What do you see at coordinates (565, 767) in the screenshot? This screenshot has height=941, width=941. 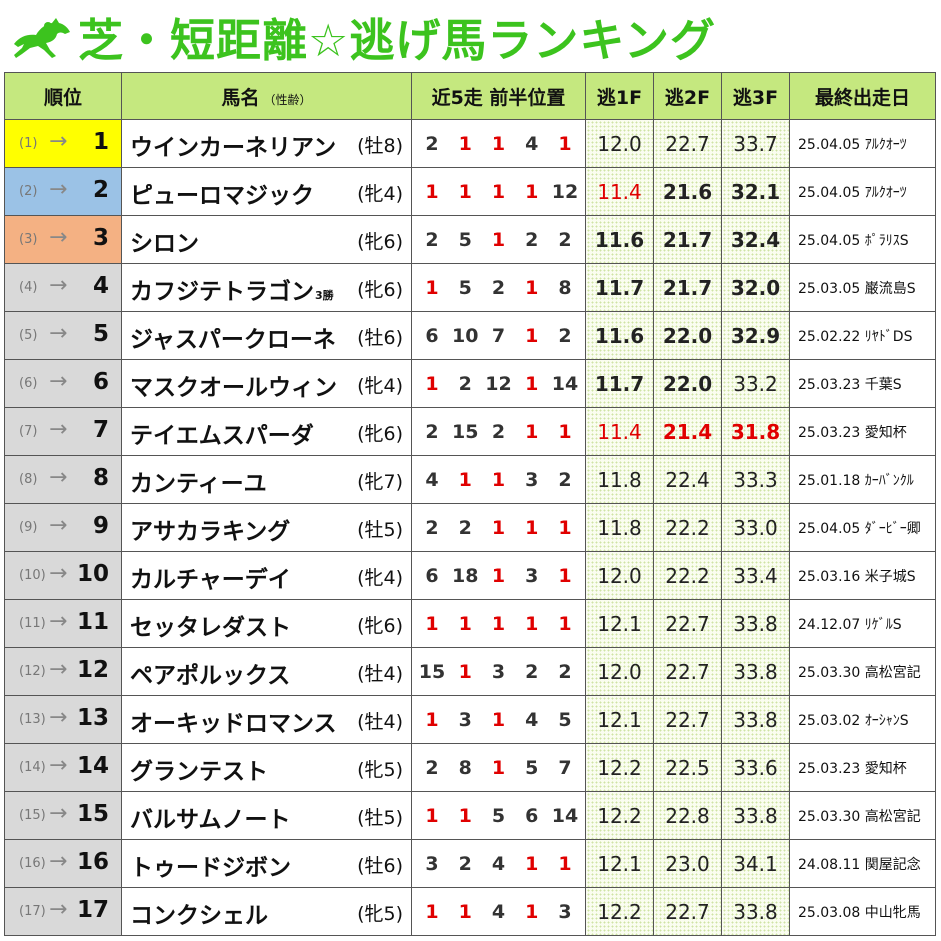 I see `position-value: 7` at bounding box center [565, 767].